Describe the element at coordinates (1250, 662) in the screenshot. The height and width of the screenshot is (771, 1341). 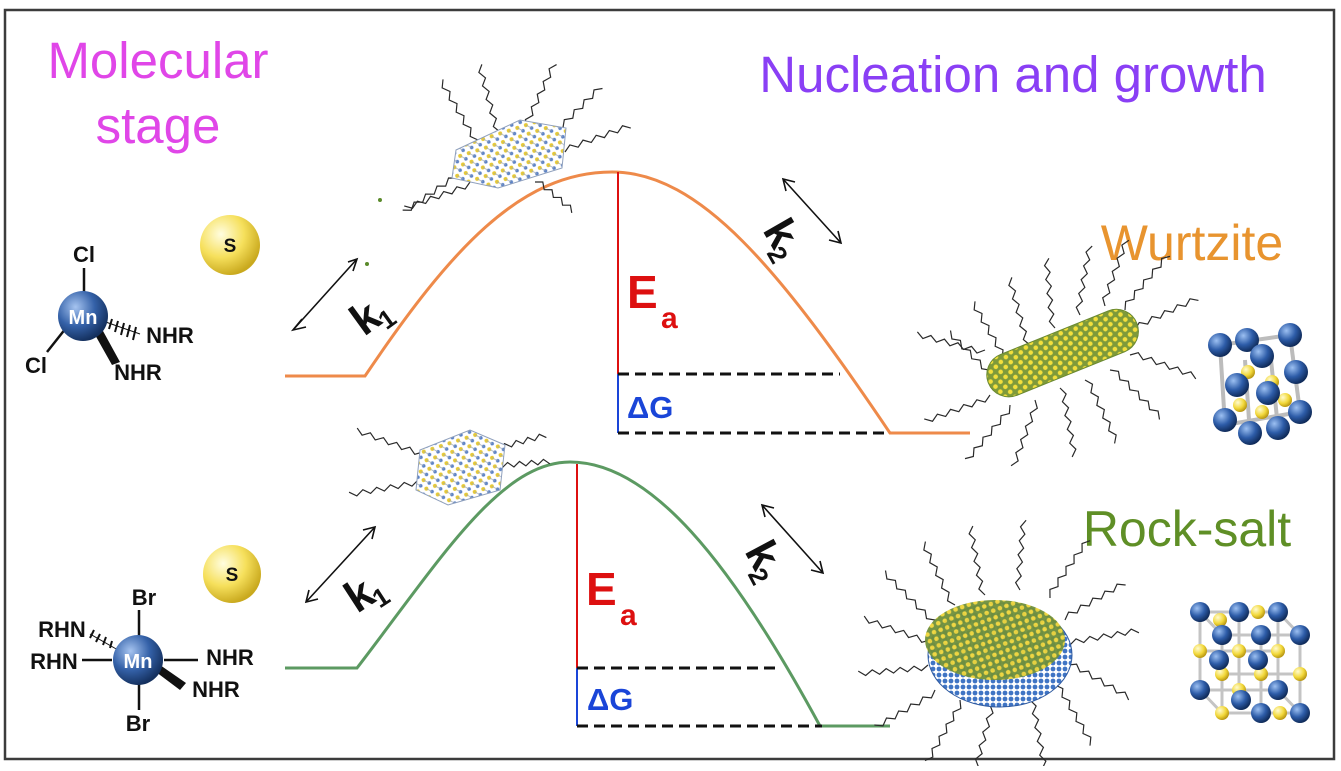
I see `rocksalt-unit-cell` at that location.